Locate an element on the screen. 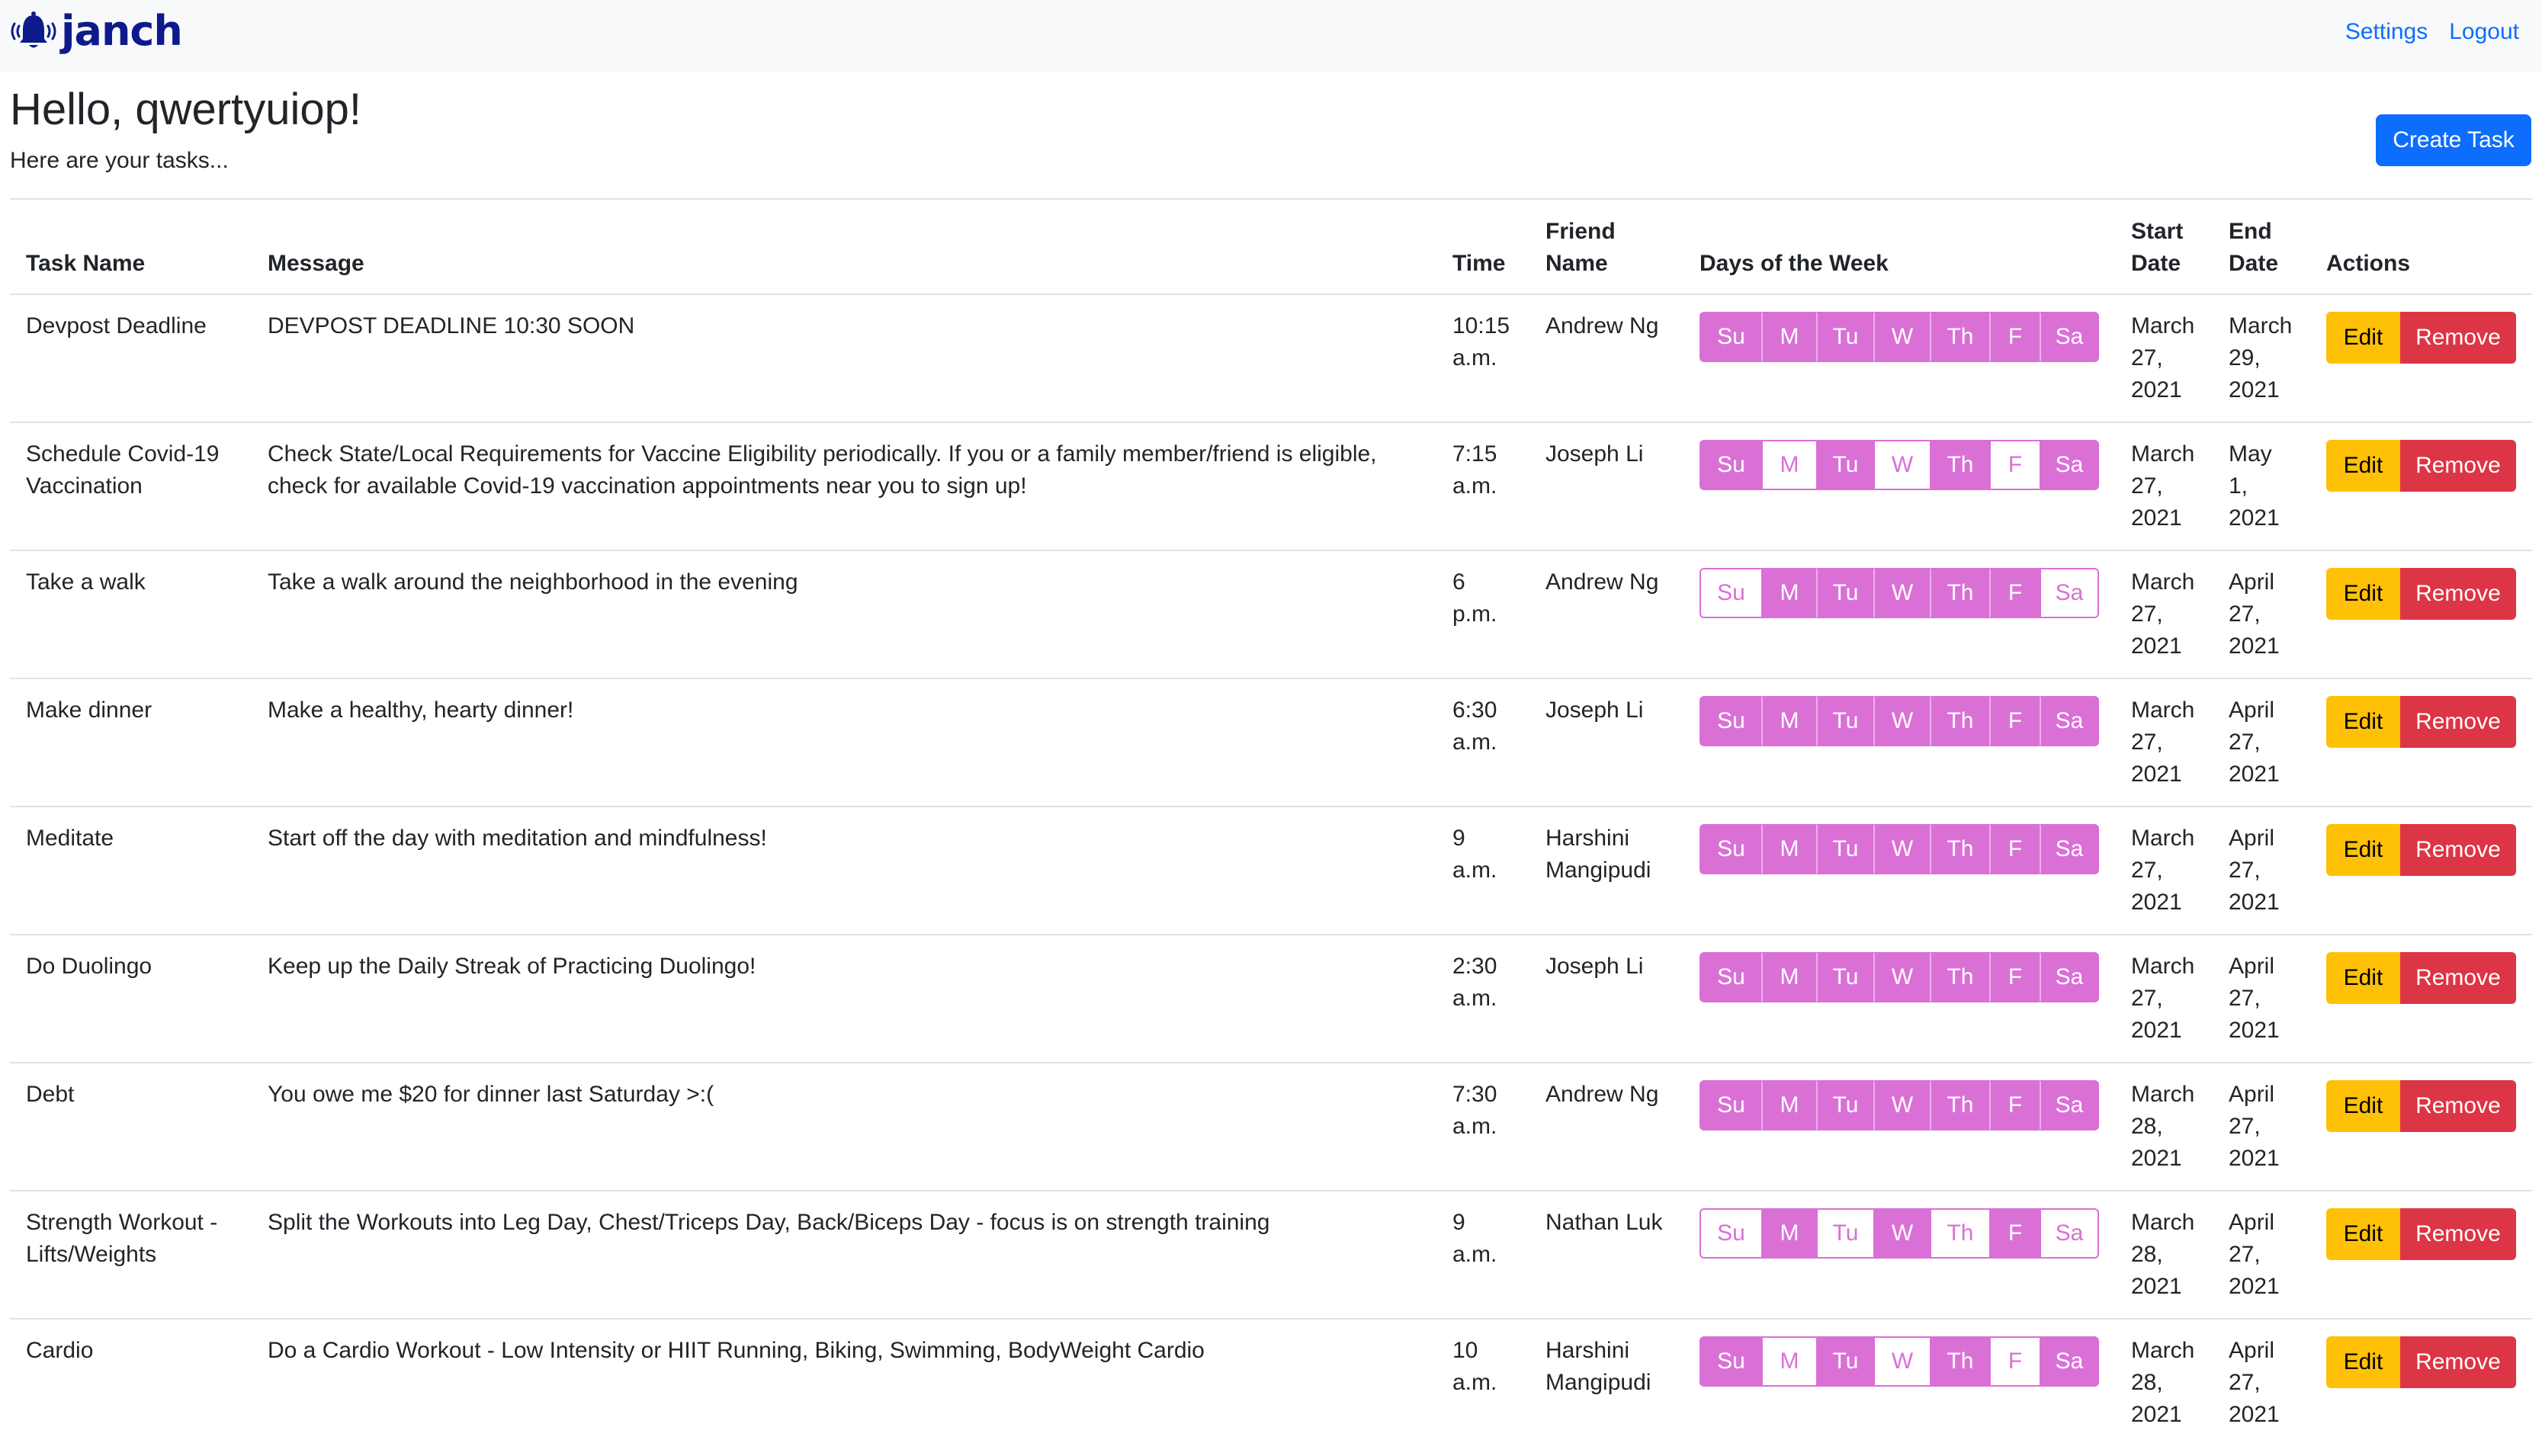  time-cell: 2:30 a.m. is located at coordinates (1482, 999).